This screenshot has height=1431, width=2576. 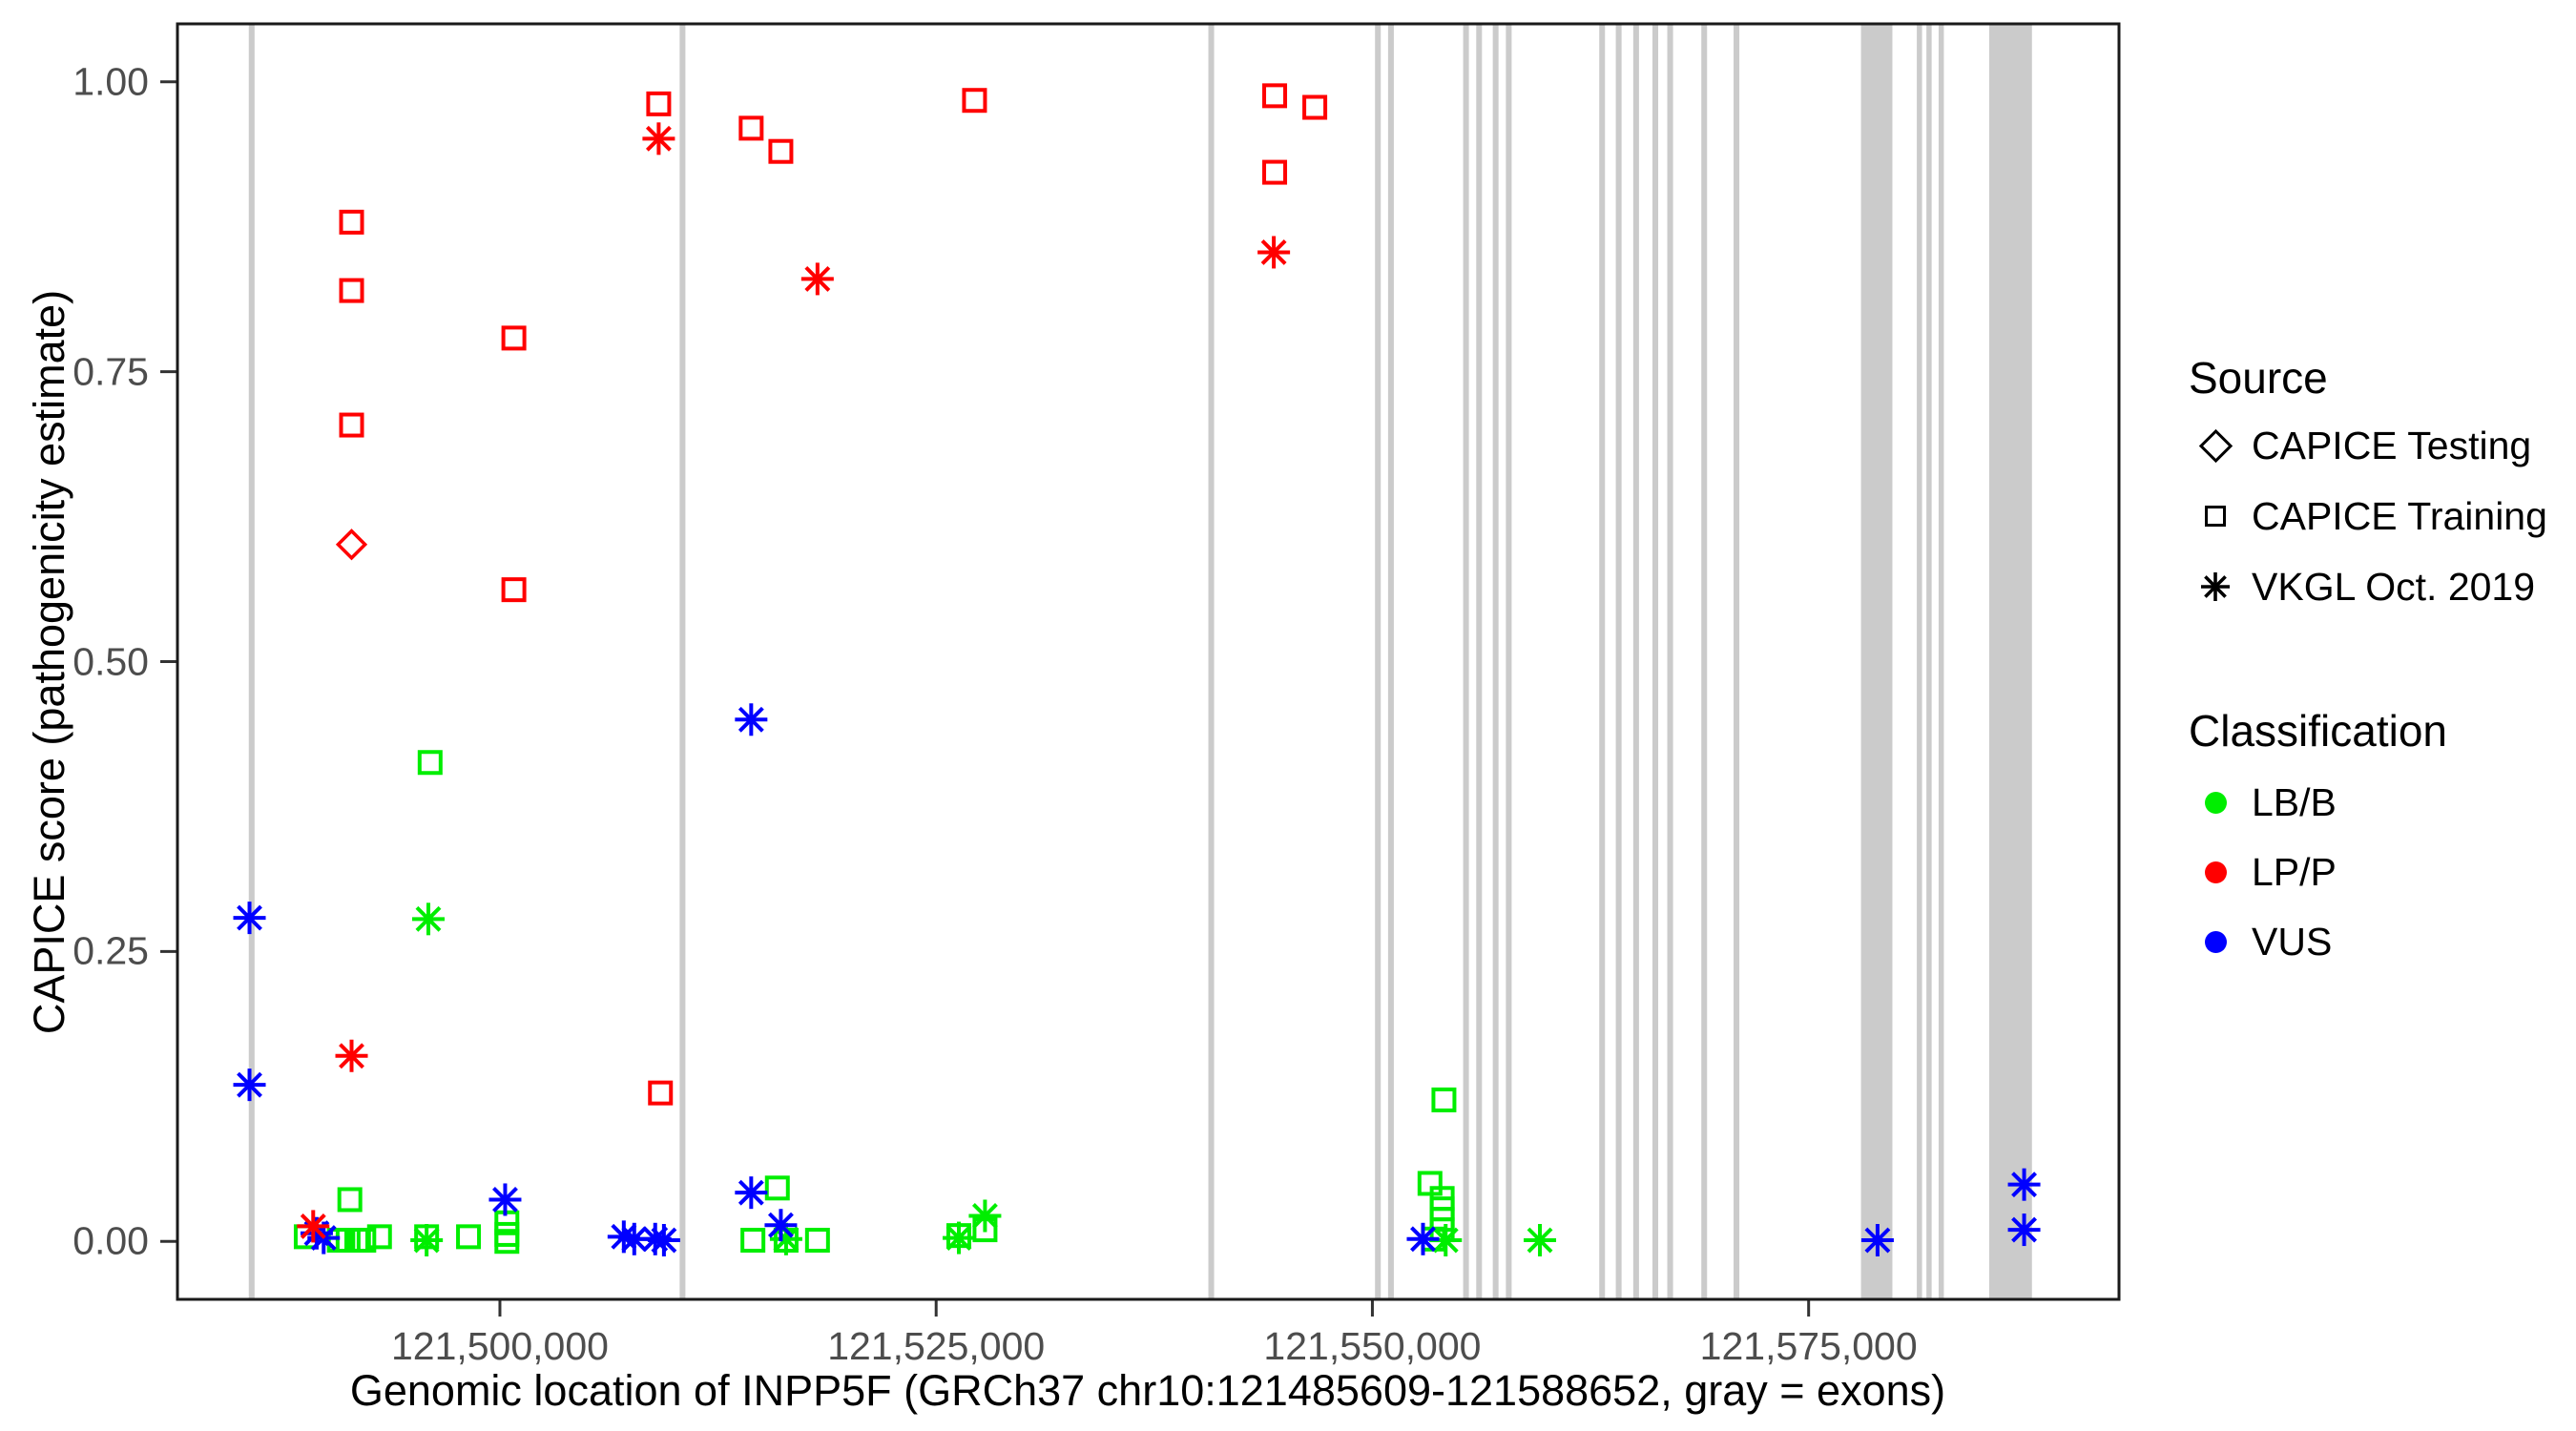 I want to click on x-tick-label: 121,525,000, so click(x=936, y=1346).